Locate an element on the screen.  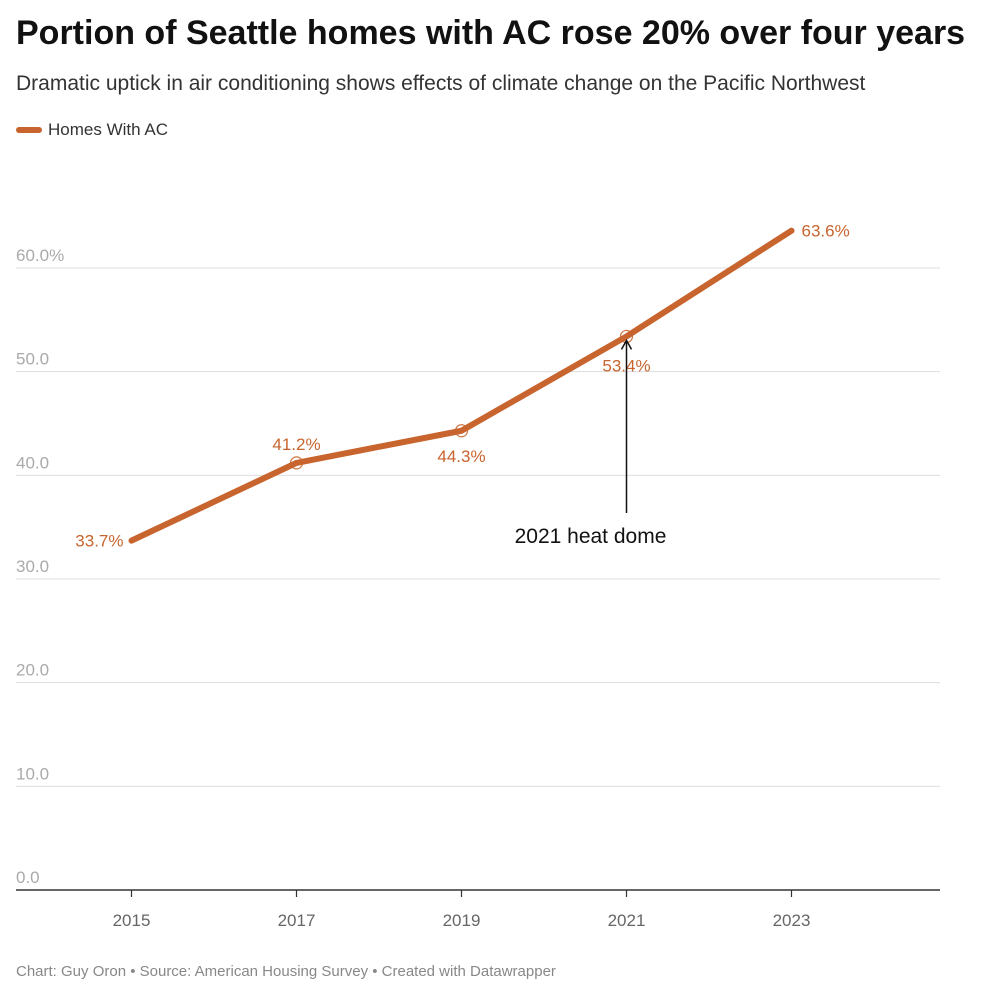
y-tick-label: 40.0 is located at coordinates (32, 462).